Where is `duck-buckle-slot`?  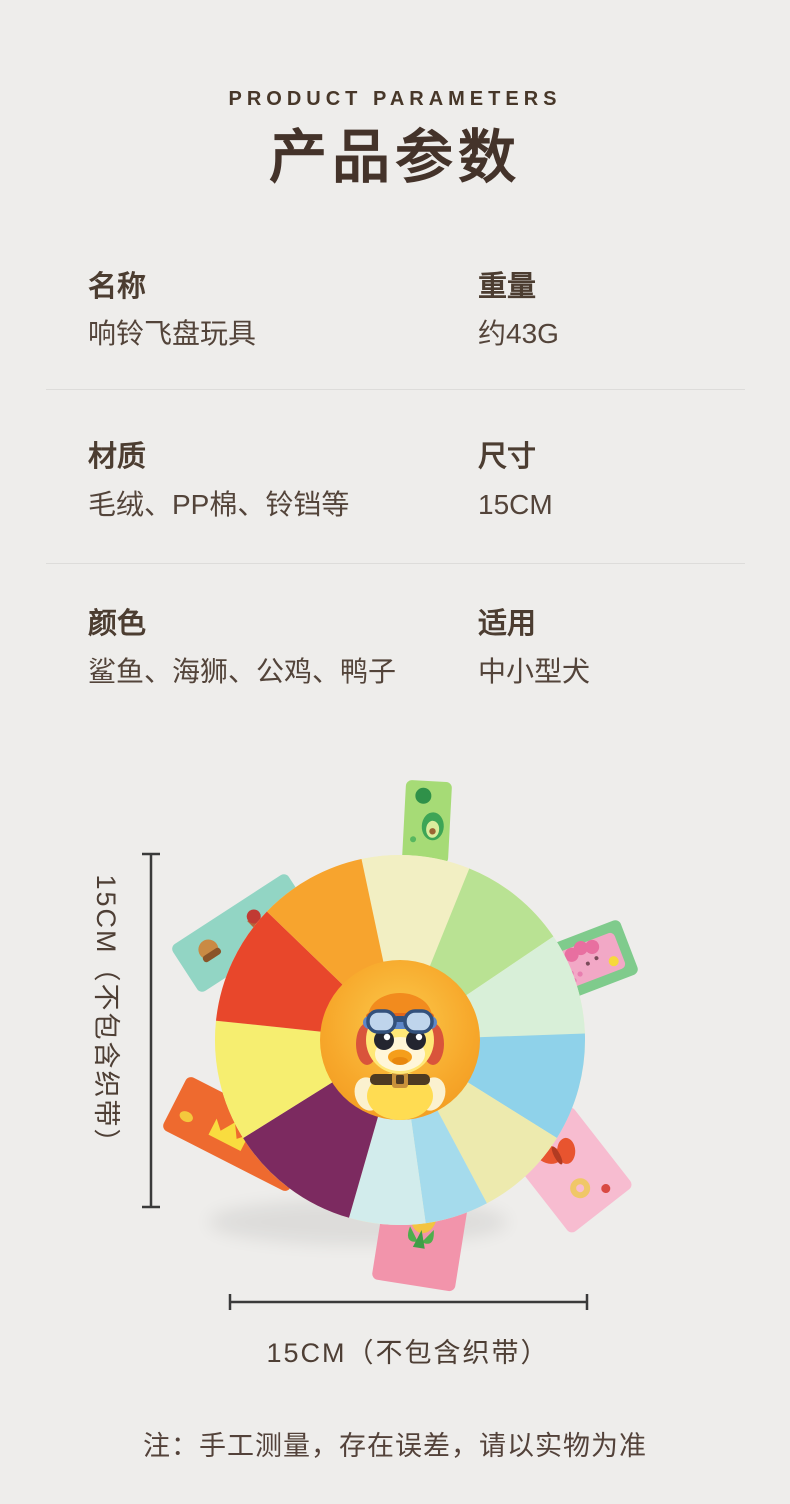
duck-buckle-slot is located at coordinates (400, 1079).